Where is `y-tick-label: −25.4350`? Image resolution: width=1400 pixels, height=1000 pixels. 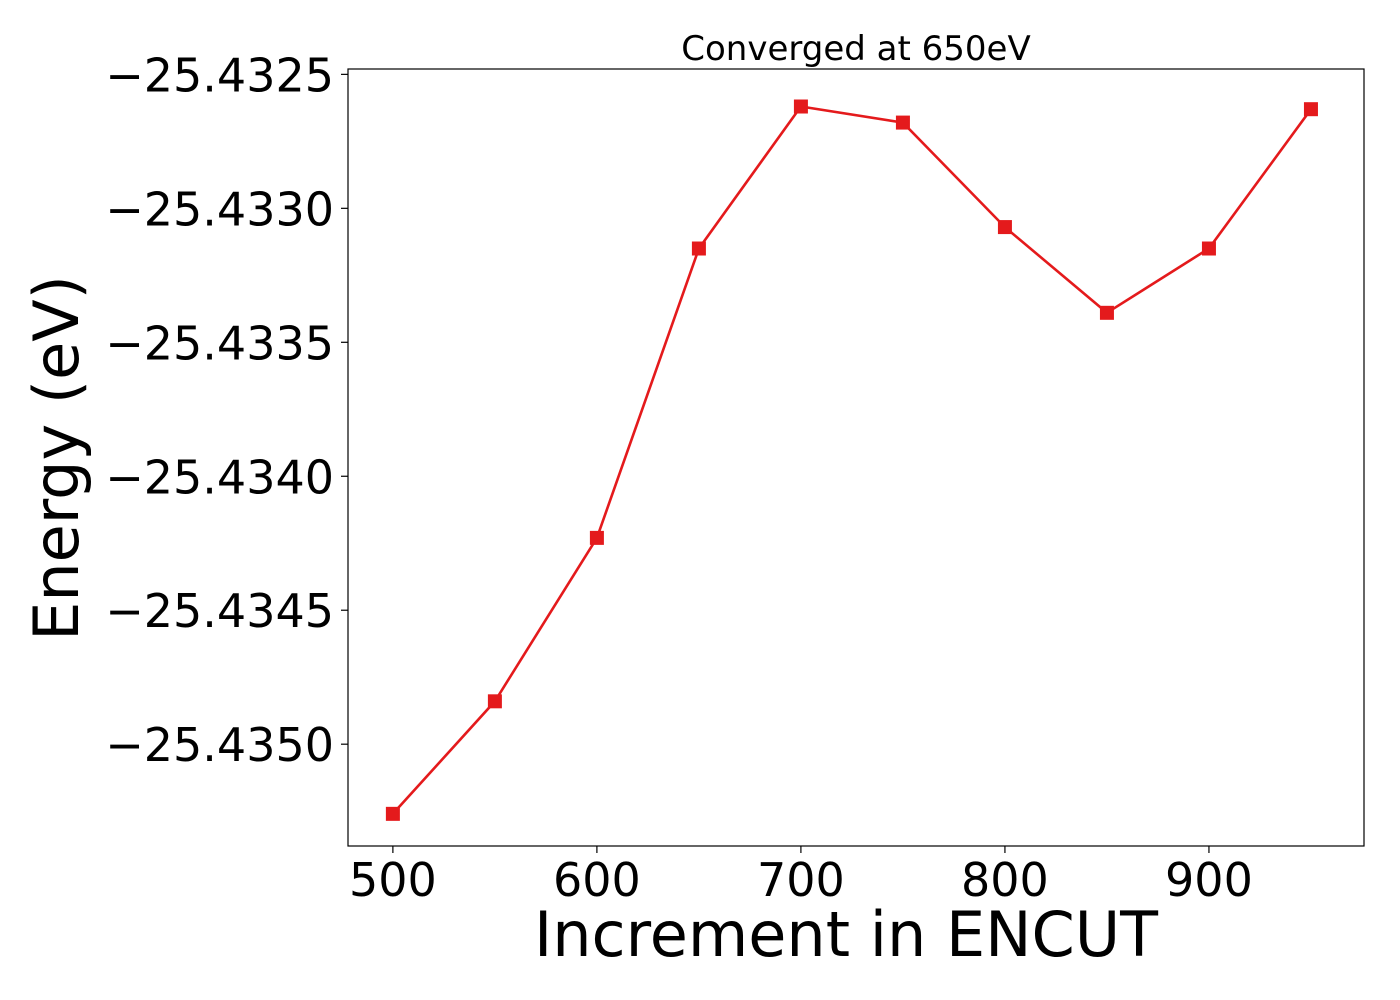 y-tick-label: −25.4350 is located at coordinates (219, 745).